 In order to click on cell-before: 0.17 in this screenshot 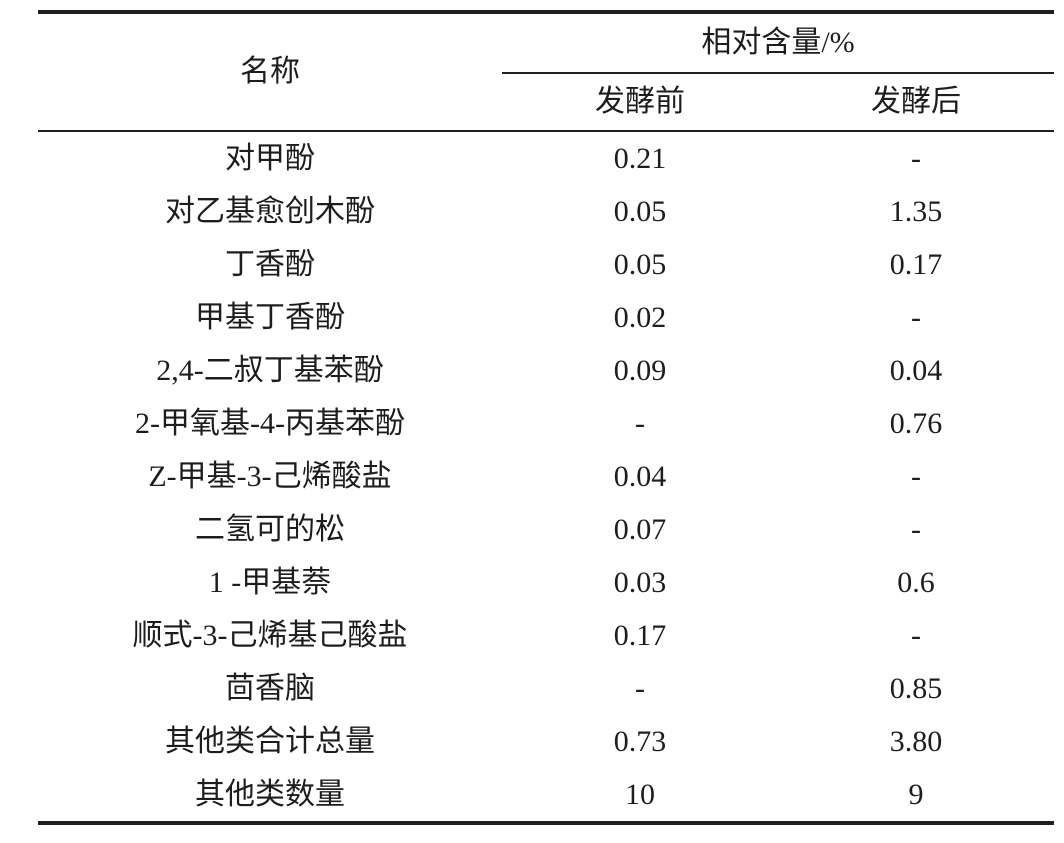, I will do `click(640, 635)`.